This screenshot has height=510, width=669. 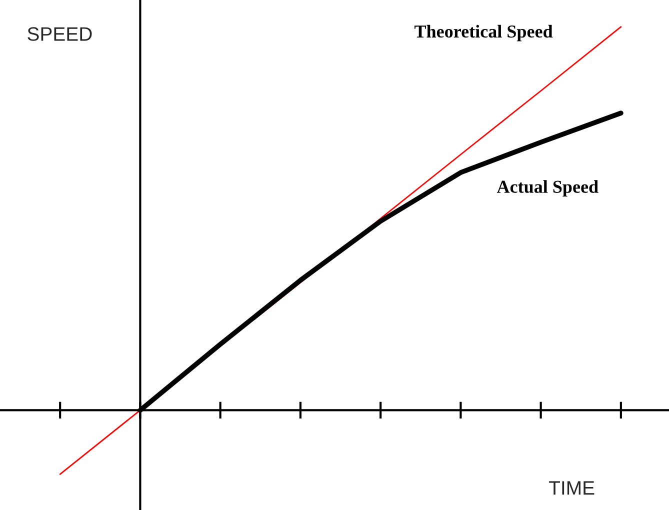 I want to click on y-axis-title: SPEED, so click(x=60, y=34).